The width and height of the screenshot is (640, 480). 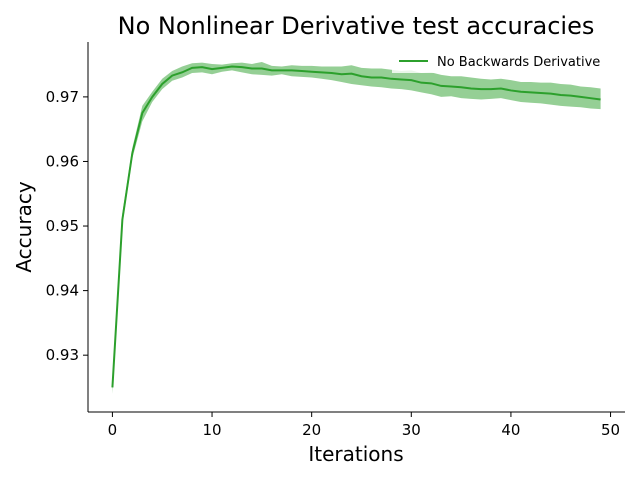 What do you see at coordinates (62, 161) in the screenshot?
I see `y-tick-label: 0.96` at bounding box center [62, 161].